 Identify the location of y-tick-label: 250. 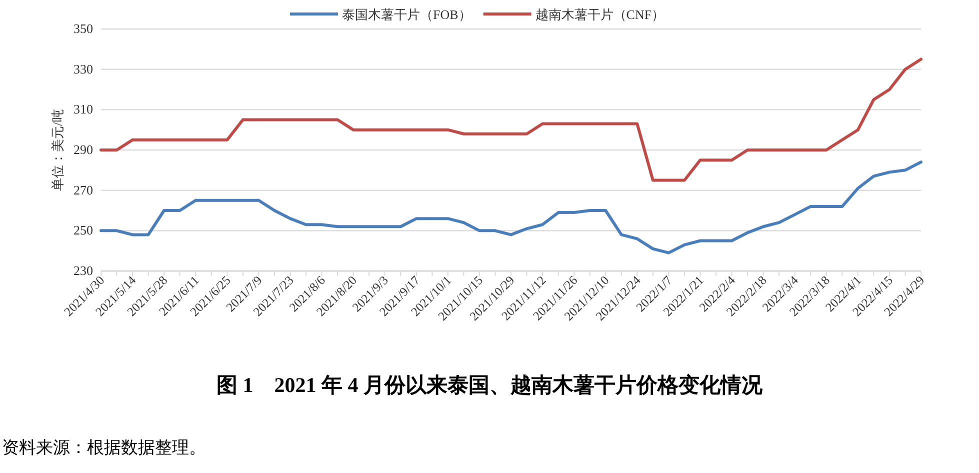
(83, 230).